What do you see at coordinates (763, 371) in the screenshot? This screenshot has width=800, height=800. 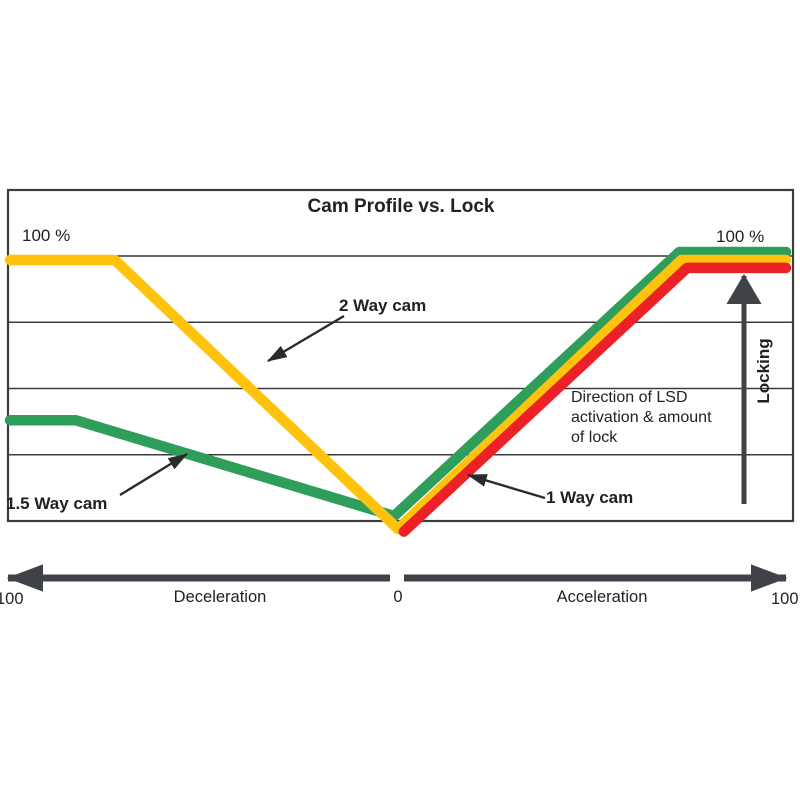 I see `locking-axis-label: Locking` at bounding box center [763, 371].